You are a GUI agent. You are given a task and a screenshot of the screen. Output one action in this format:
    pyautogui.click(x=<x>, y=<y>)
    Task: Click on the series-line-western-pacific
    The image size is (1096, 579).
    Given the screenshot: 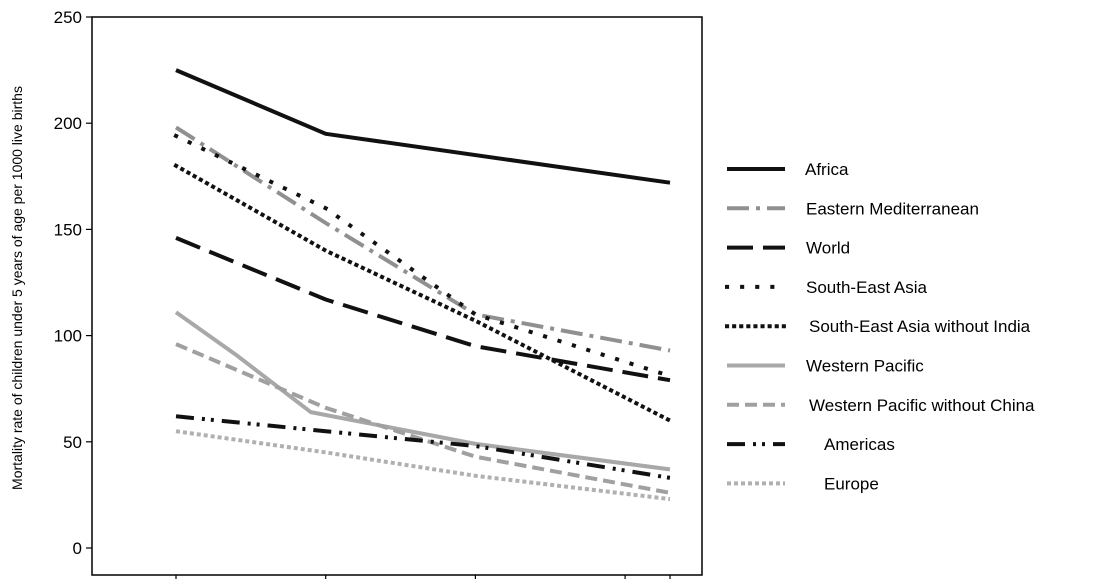 What is the action you would take?
    pyautogui.click(x=422, y=391)
    